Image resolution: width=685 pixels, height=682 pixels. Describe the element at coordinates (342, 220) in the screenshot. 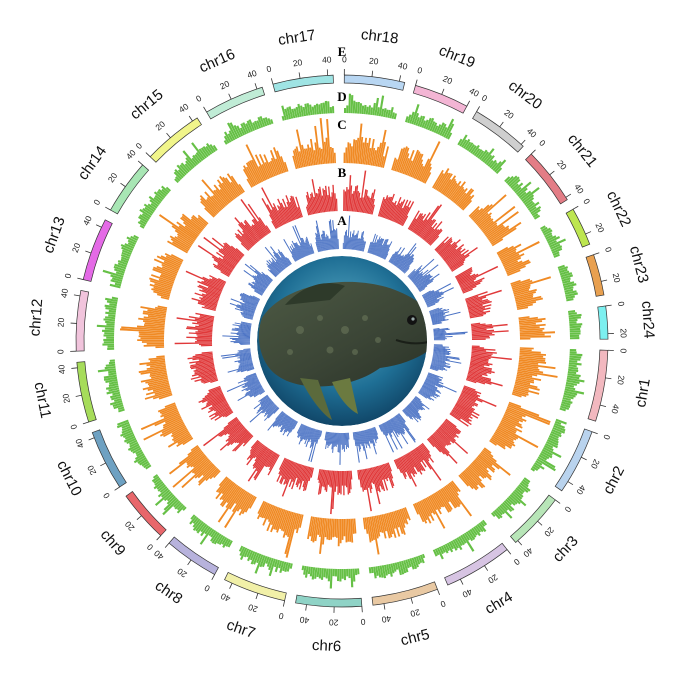

I see `track-label-a: A` at that location.